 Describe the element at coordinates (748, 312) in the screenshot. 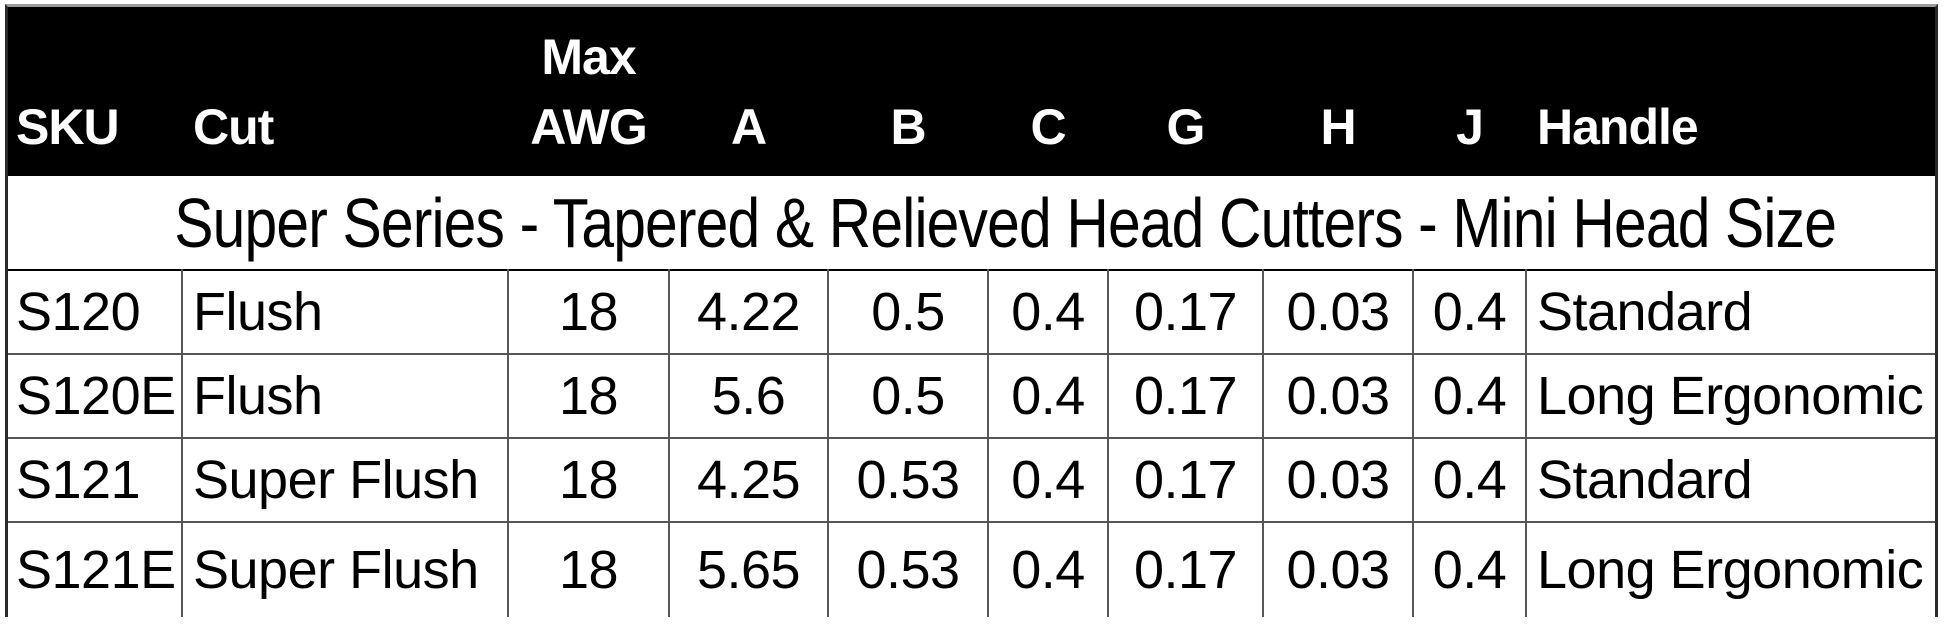

I see `cell-a: 4.22` at that location.